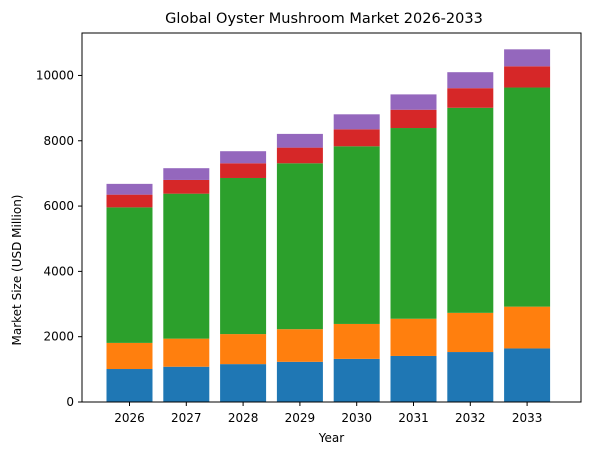 This screenshot has height=459, width=589. What do you see at coordinates (58, 337) in the screenshot?
I see `y-tick-label: 2000` at bounding box center [58, 337].